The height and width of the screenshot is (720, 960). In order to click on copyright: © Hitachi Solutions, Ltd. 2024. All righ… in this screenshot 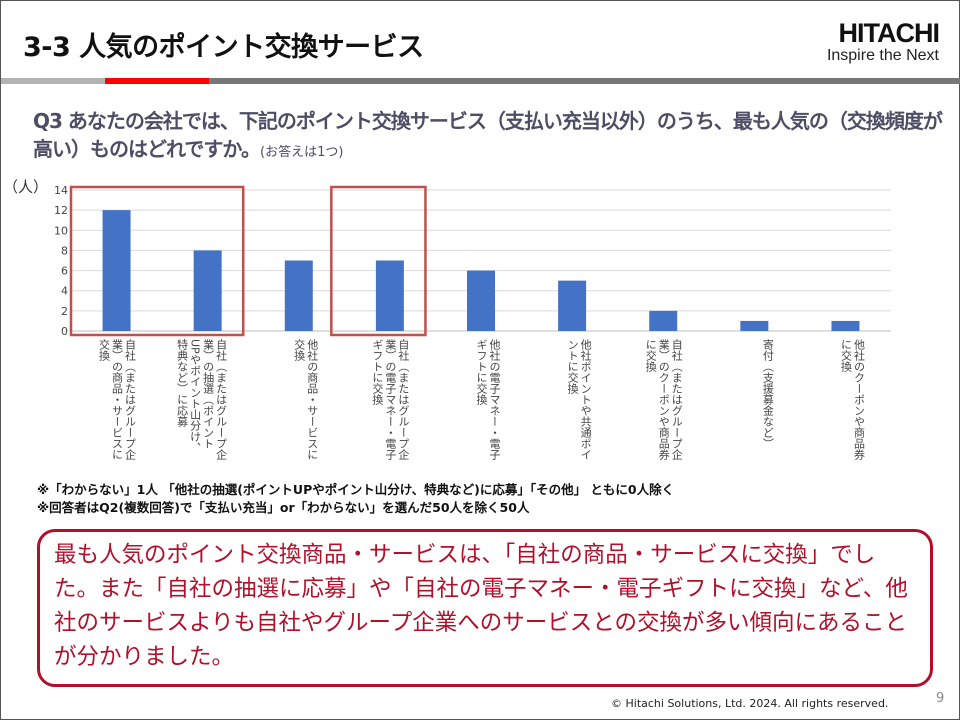, I will do `click(750, 703)`.